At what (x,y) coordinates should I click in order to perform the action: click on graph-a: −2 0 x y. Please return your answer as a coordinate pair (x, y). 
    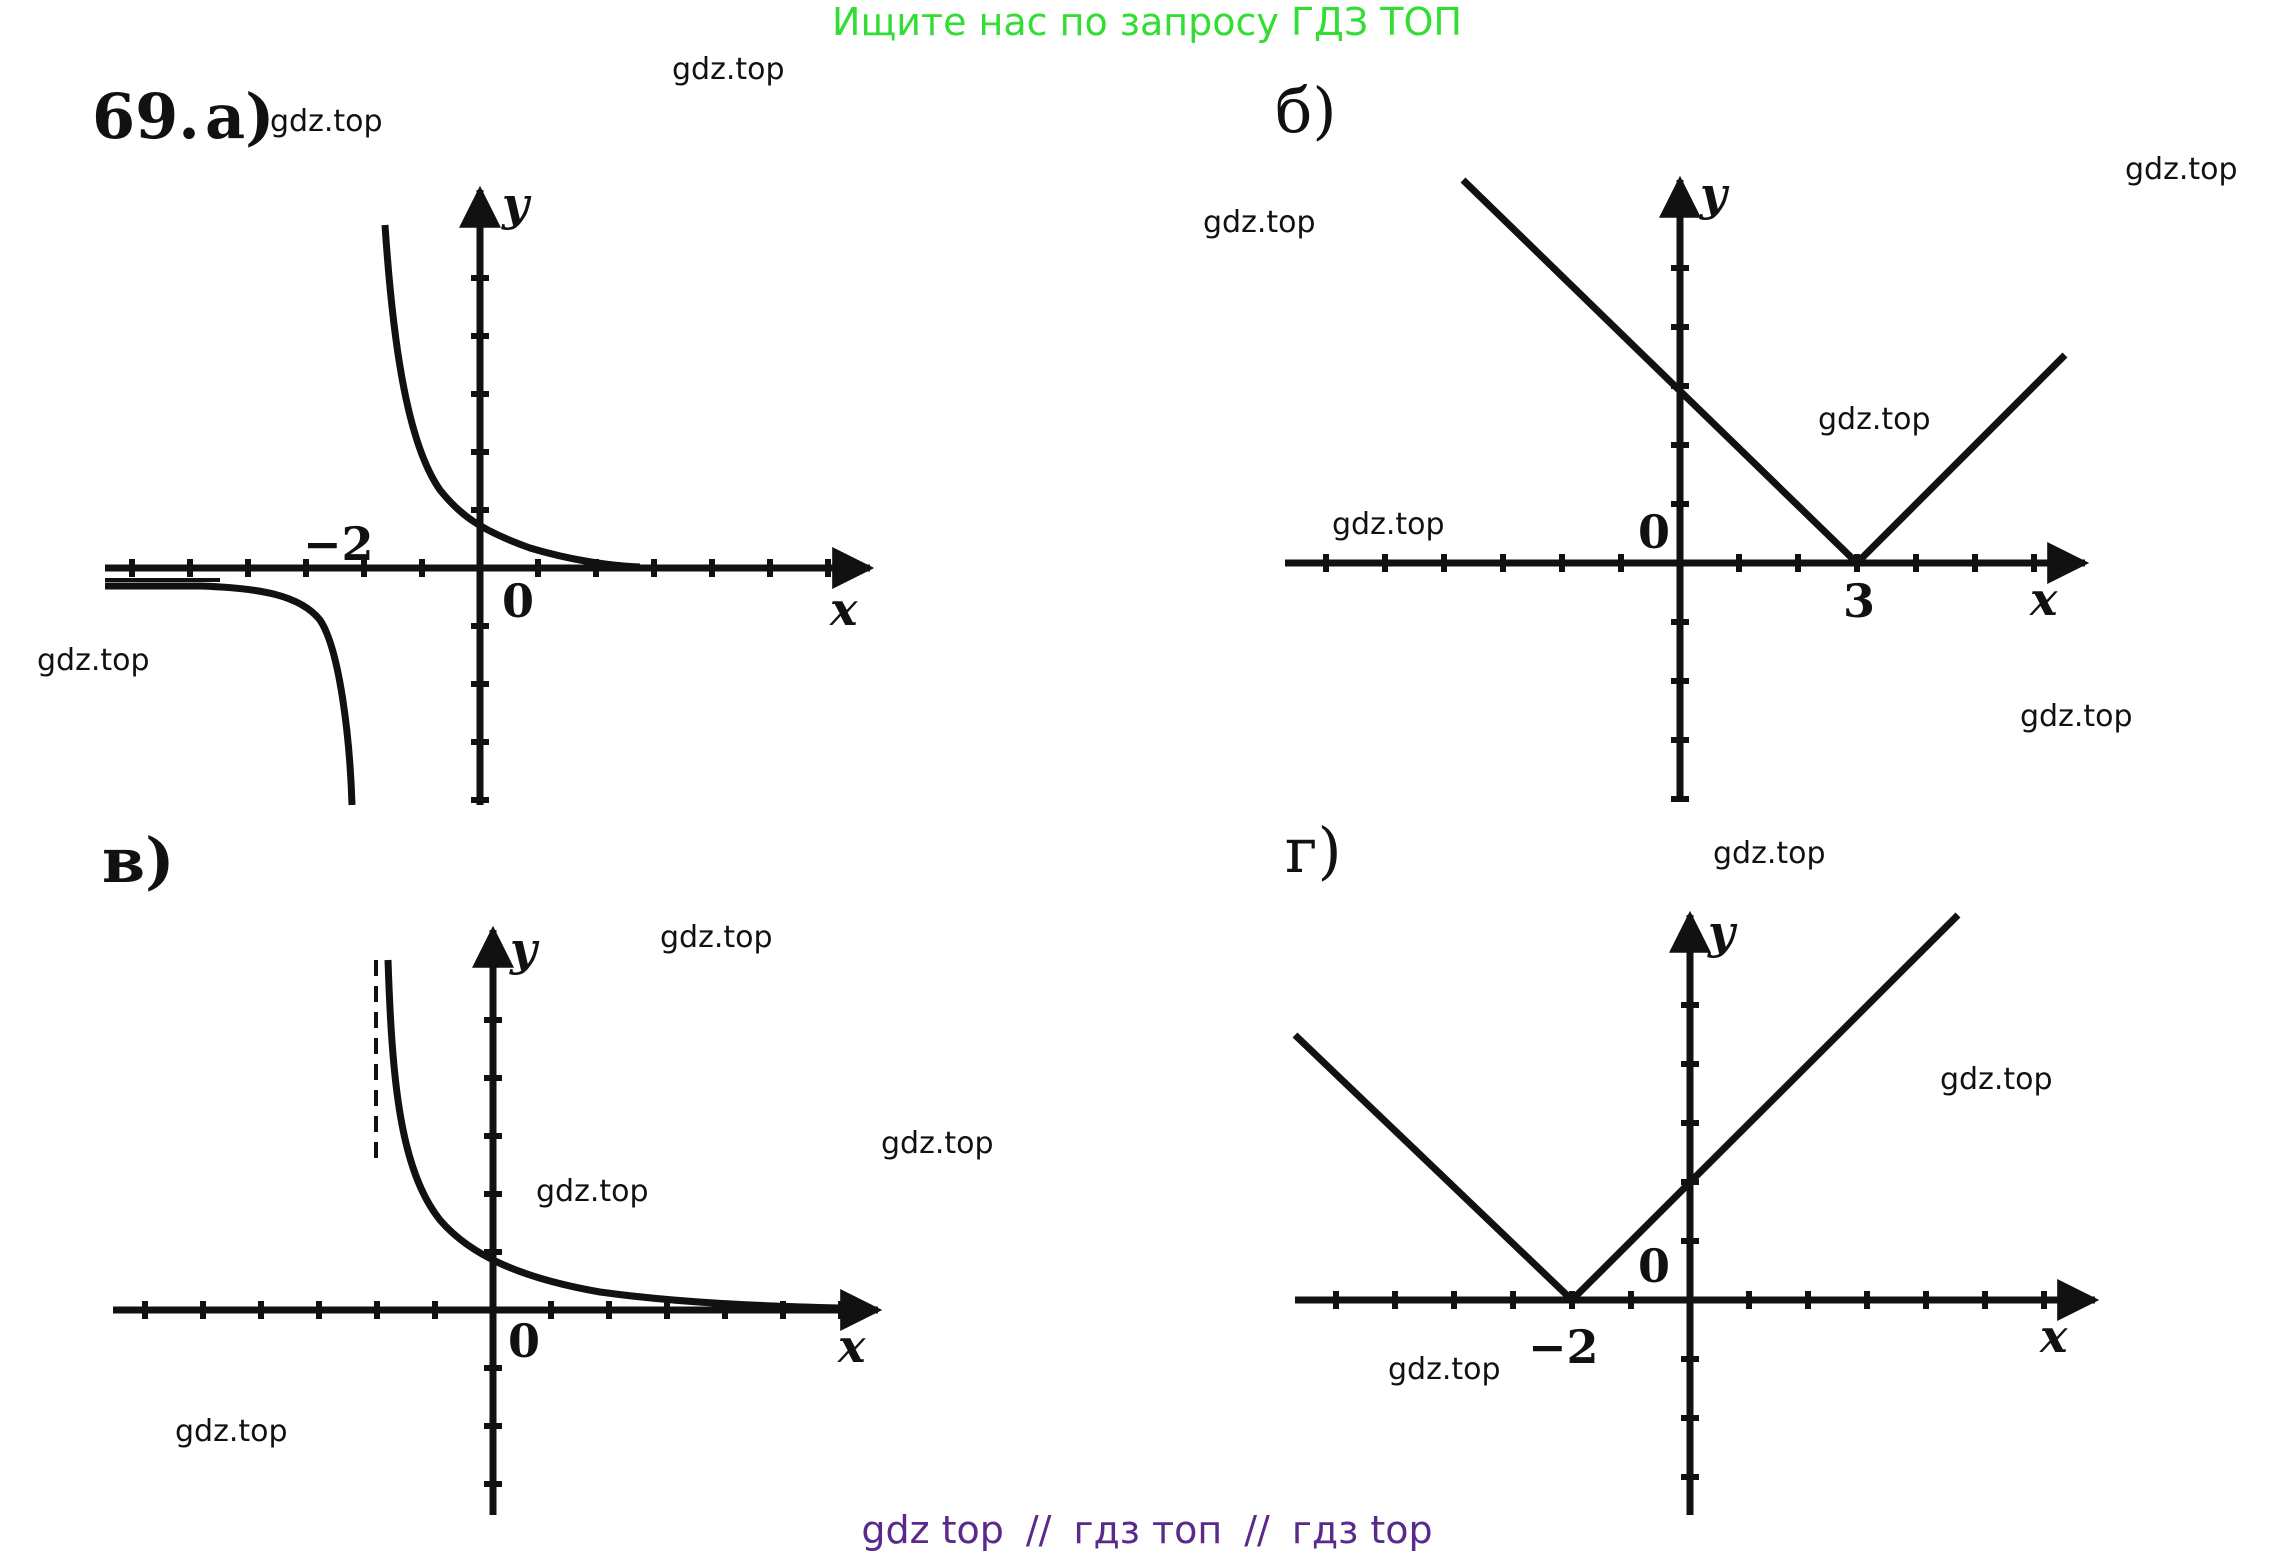
    Looking at the image, I should click on (490, 491).